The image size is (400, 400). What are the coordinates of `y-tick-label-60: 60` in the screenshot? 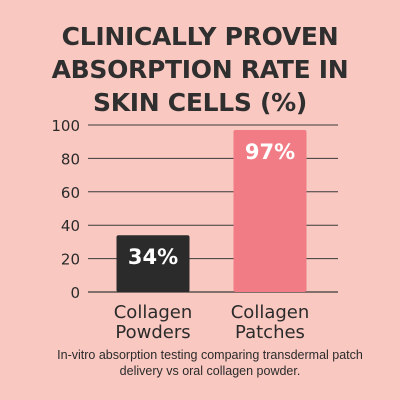 It's located at (70, 193).